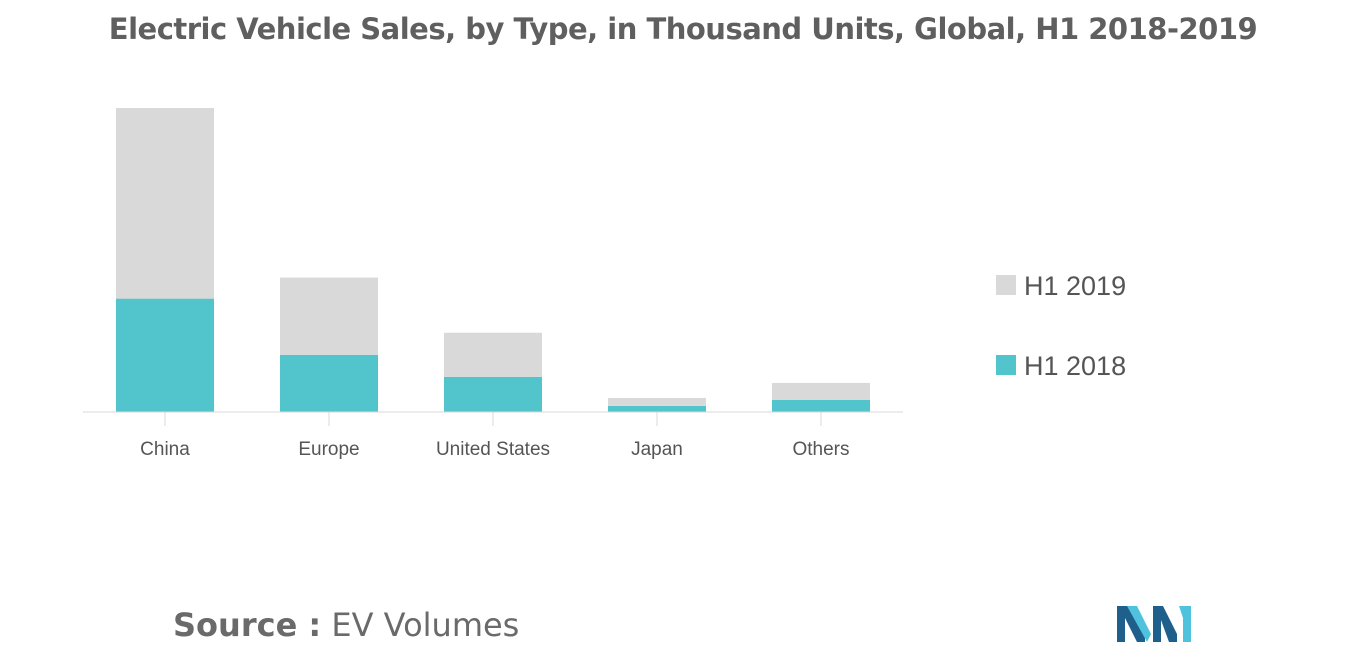 The height and width of the screenshot is (655, 1366). Describe the element at coordinates (657, 449) in the screenshot. I see `x-tick-label: Japan` at that location.